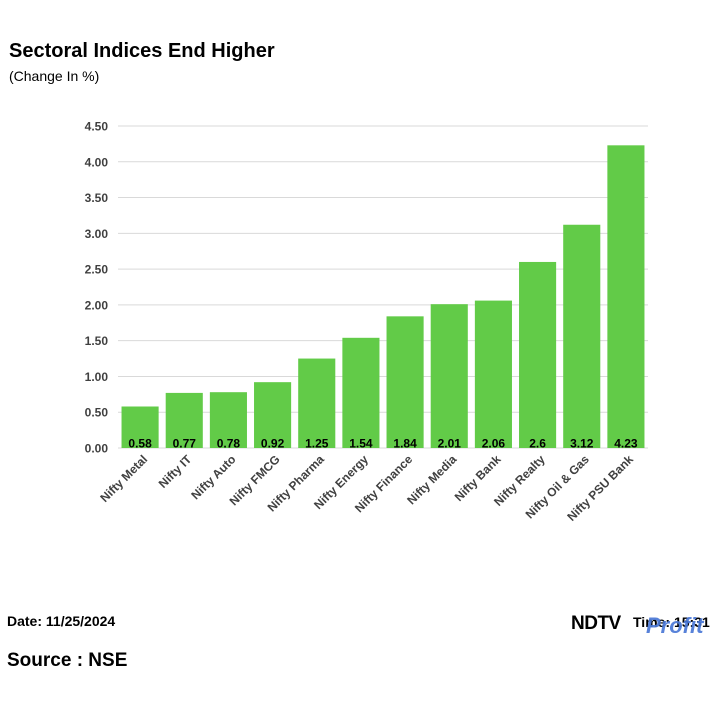 This screenshot has width=720, height=720. Describe the element at coordinates (185, 444) in the screenshot. I see `data-label: 0.77` at that location.